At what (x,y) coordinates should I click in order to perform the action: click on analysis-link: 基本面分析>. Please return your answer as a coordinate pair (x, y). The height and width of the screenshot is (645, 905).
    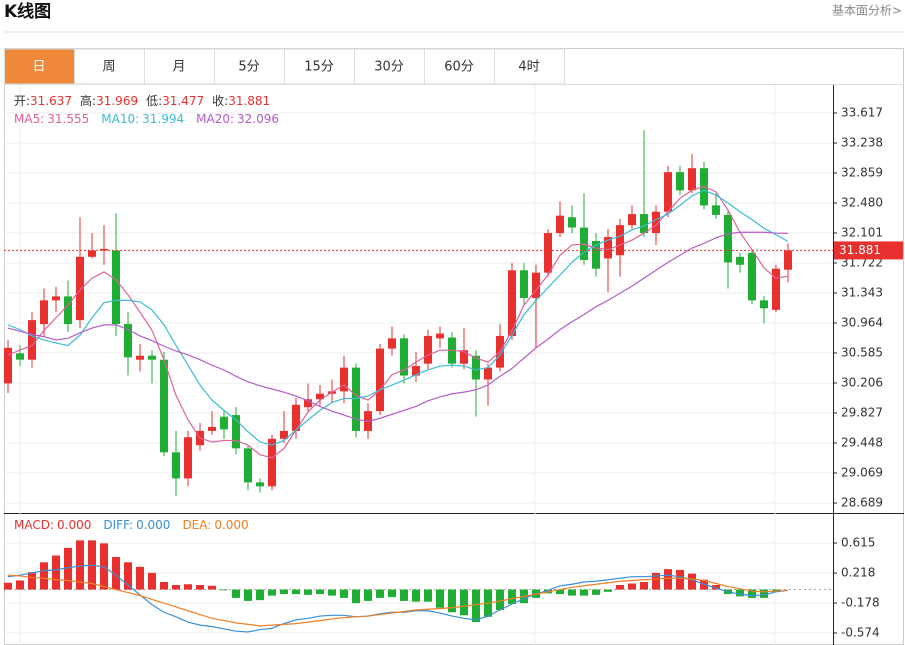
    Looking at the image, I should click on (867, 11).